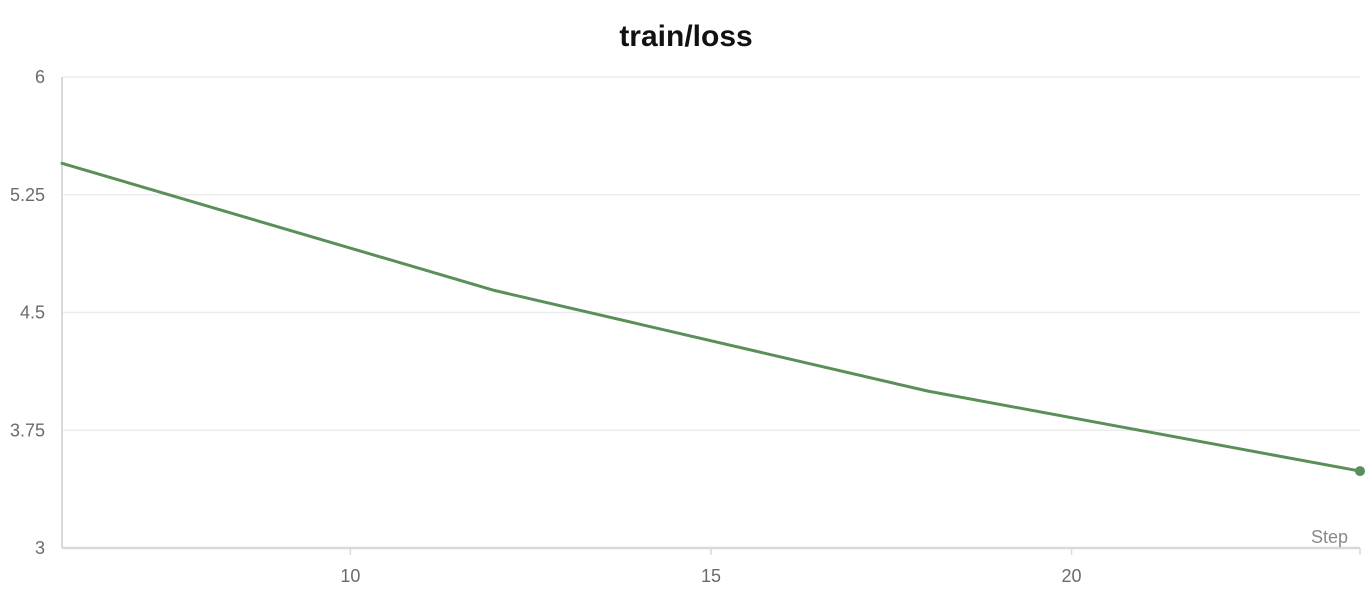 This screenshot has width=1372, height=598. I want to click on y-tick-label: 5.25, so click(27, 195).